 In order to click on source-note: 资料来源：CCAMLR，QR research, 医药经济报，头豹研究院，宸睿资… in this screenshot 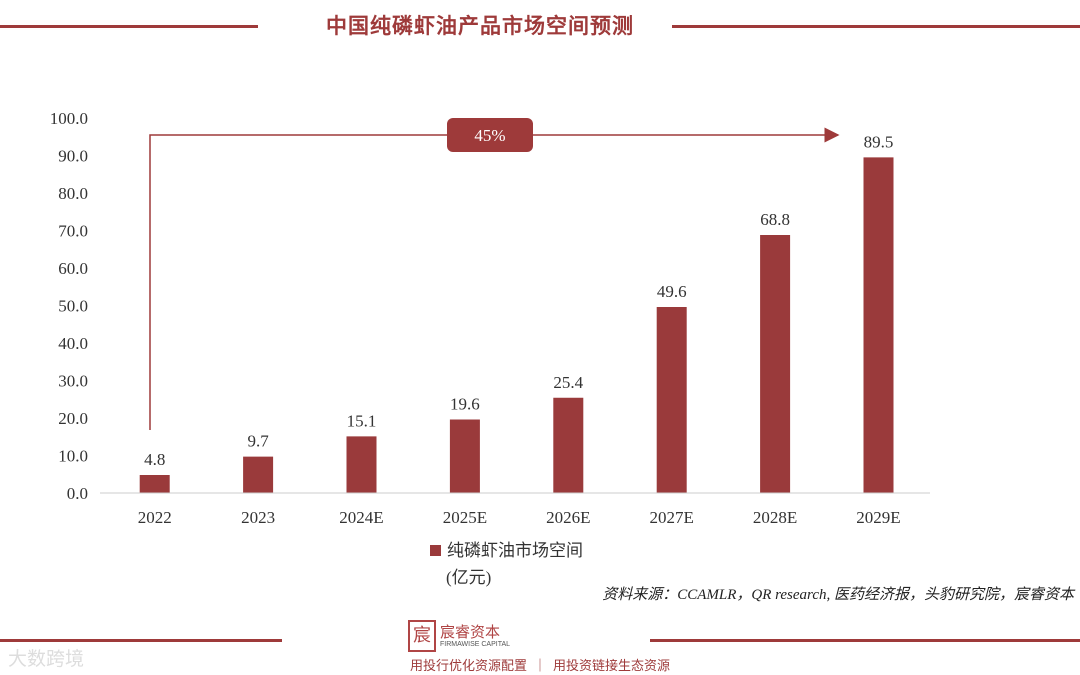, I will do `click(838, 595)`.